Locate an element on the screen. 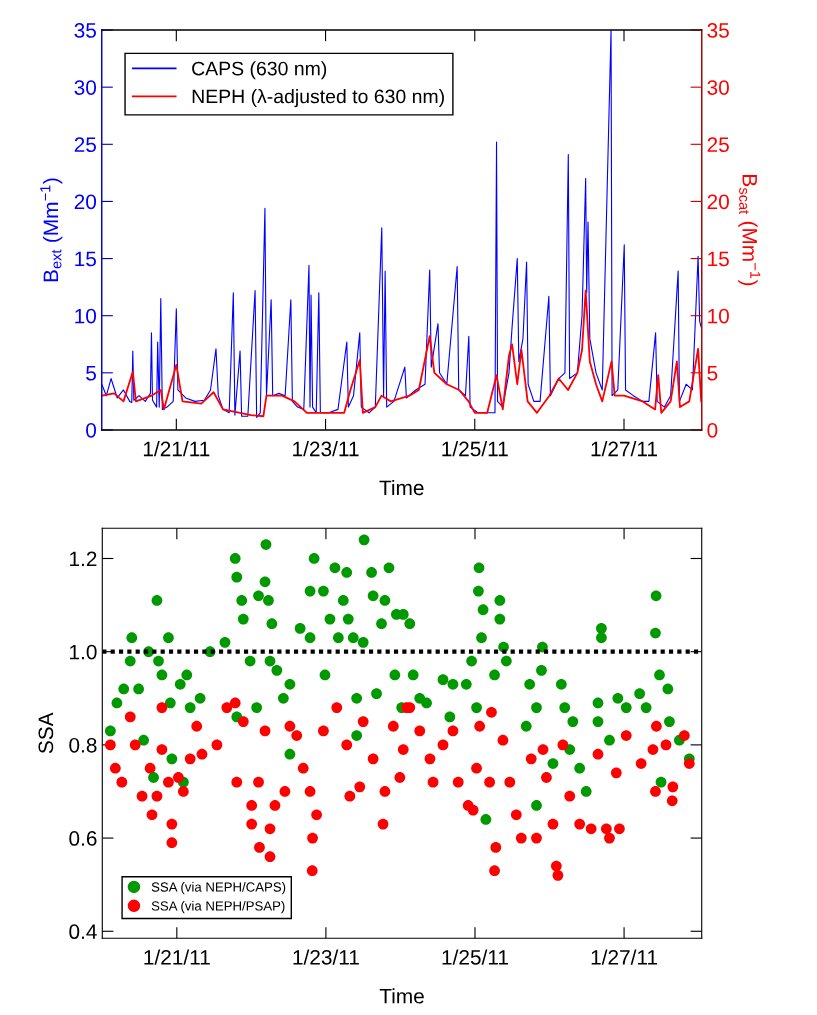 The height and width of the screenshot is (1015, 817). y-tick-label: 0 is located at coordinates (91, 430).